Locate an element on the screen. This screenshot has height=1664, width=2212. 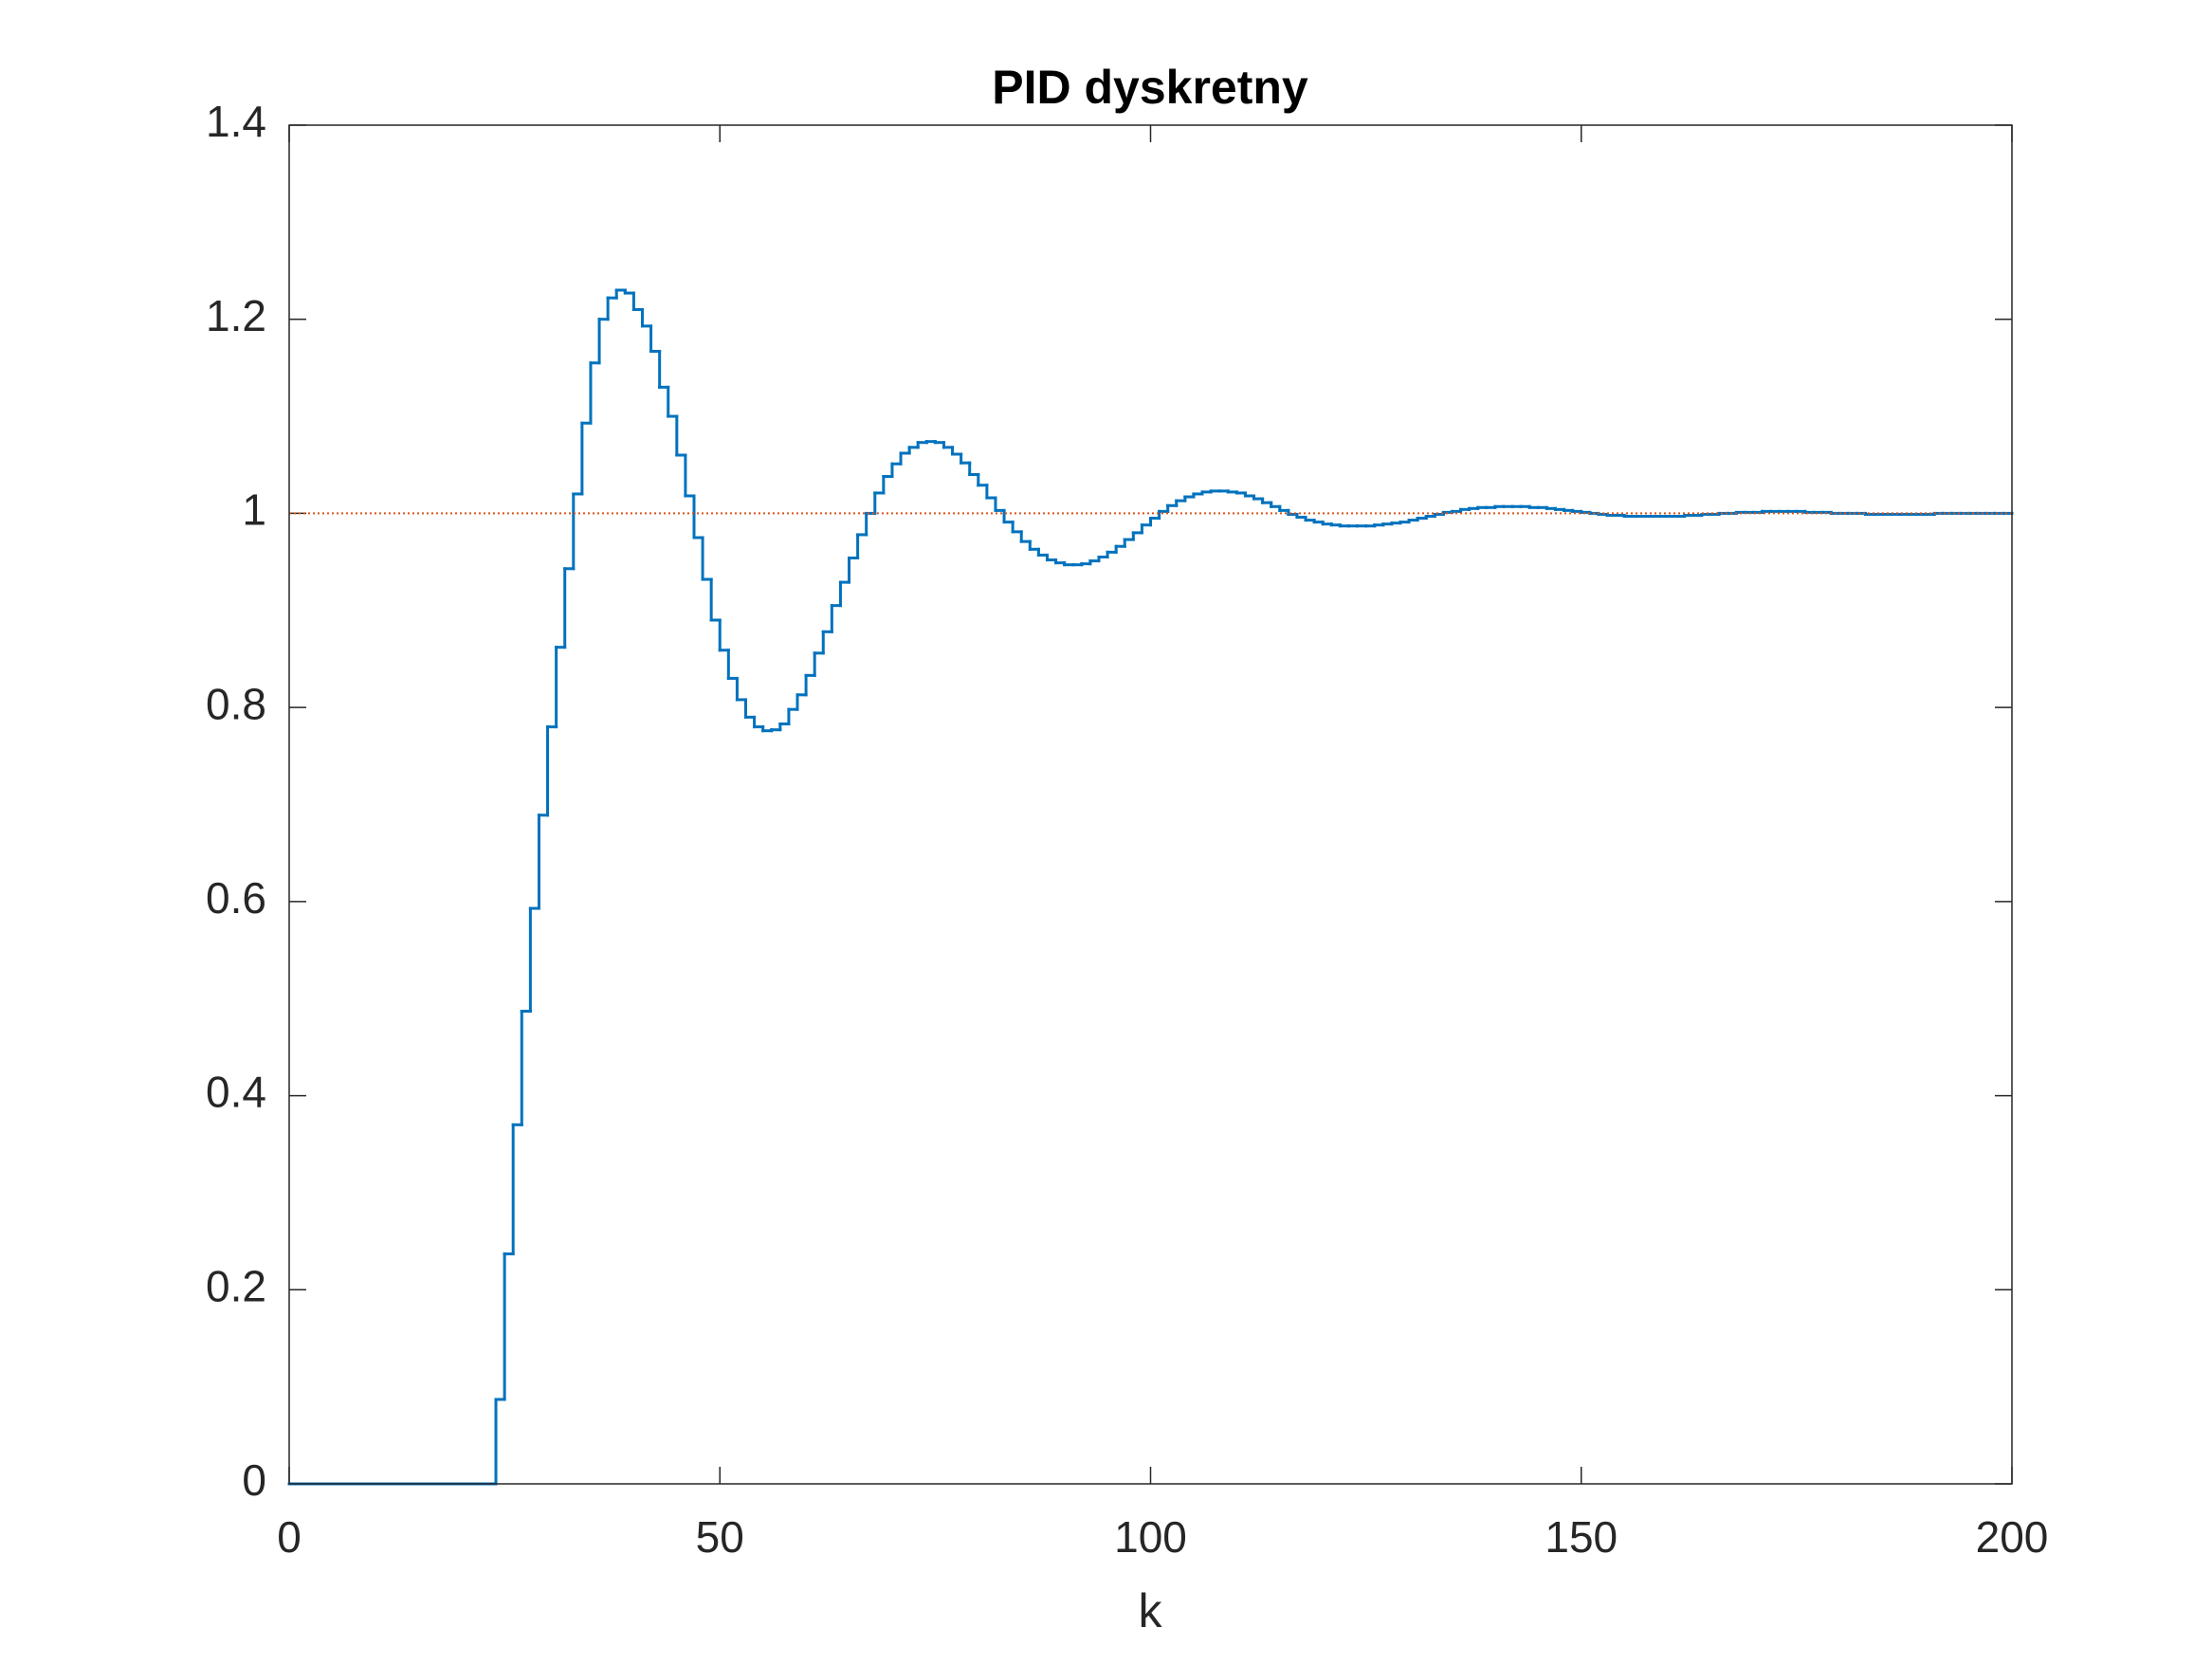
x-tick-label: 0 is located at coordinates (289, 1537).